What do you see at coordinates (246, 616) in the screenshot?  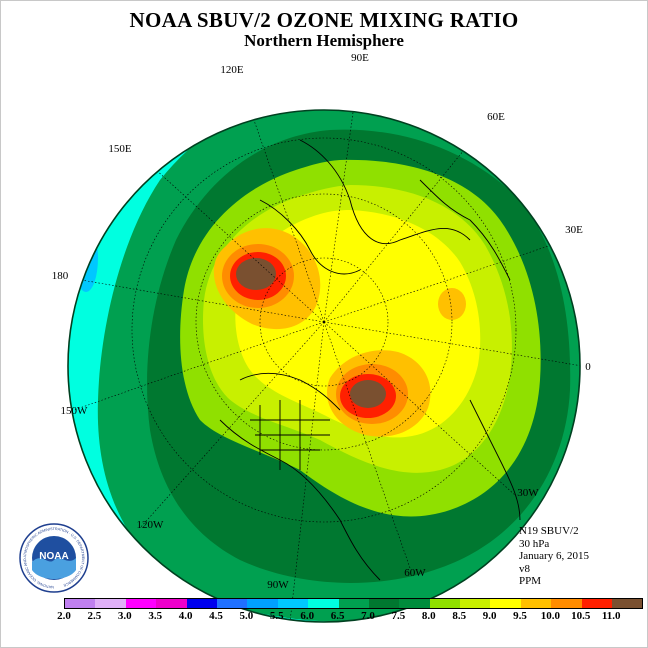 I see `colorbar-tick-label: 5.0` at bounding box center [246, 616].